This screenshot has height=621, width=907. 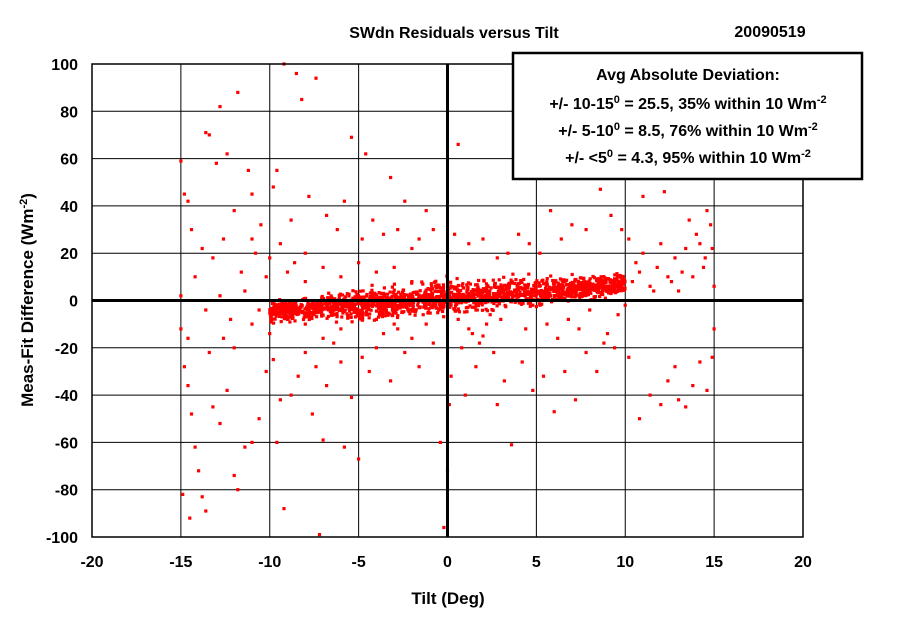 I want to click on x-tick-label: -10, so click(x=269, y=562).